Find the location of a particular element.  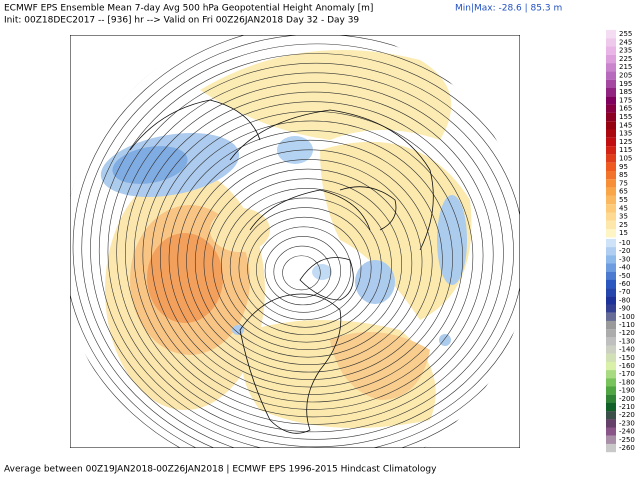

colorbar-label: 215 is located at coordinates (625, 67).